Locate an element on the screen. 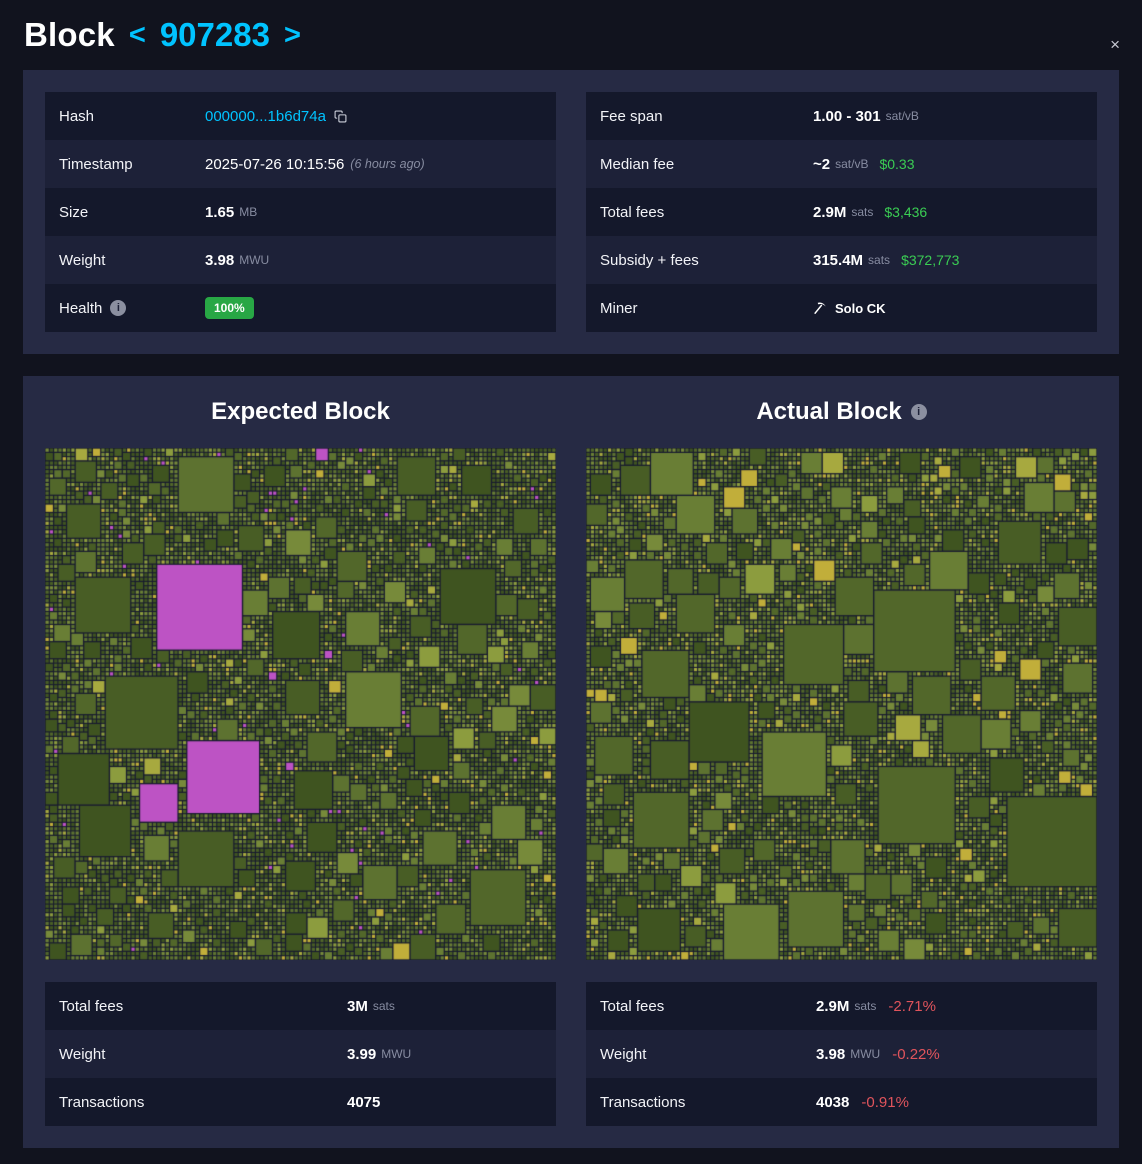 This screenshot has width=1142, height=1164. timestamp-relative: (6 hours ago) is located at coordinates (387, 164).